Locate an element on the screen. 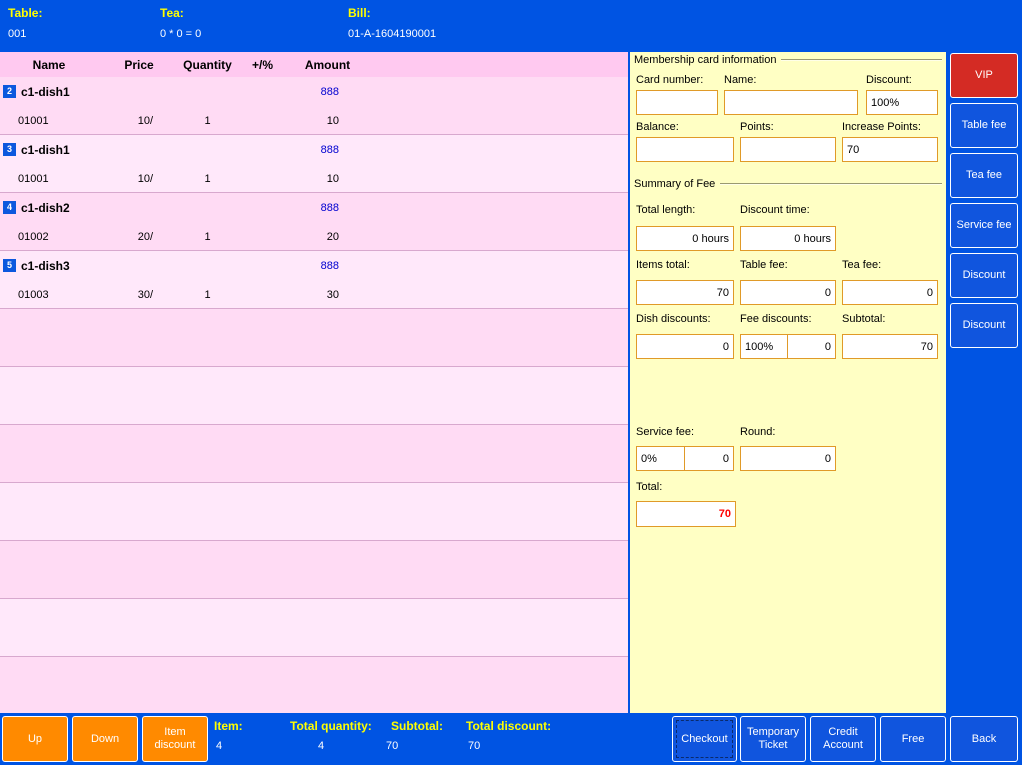 The image size is (1022, 765). item-count-value: 4 is located at coordinates (219, 746).